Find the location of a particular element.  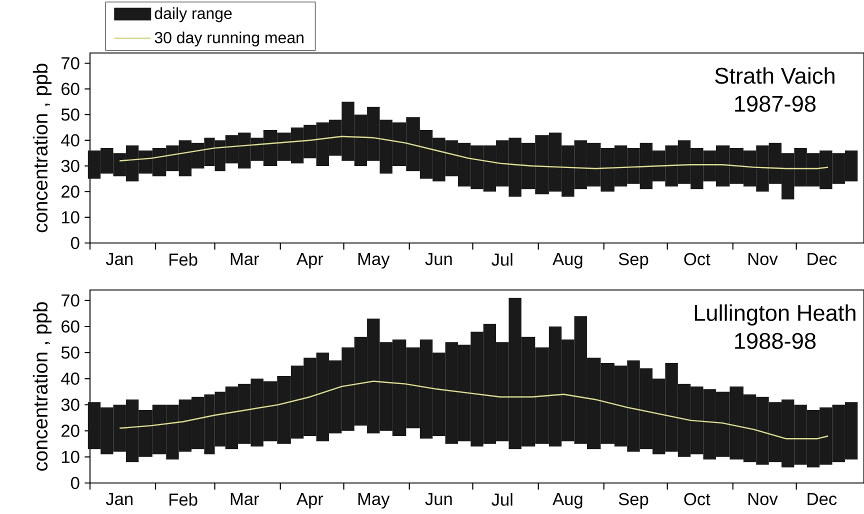

legend-label: daily range is located at coordinates (193, 14).